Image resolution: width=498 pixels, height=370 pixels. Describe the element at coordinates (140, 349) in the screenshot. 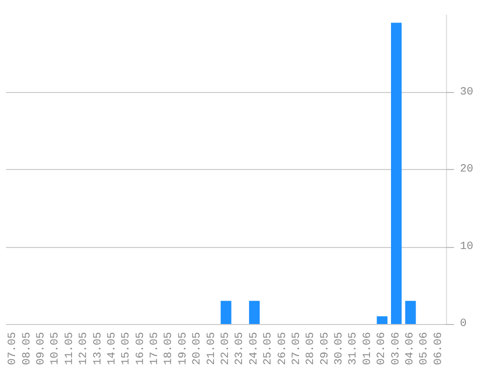

I see `x-tick-label: 16.05` at that location.